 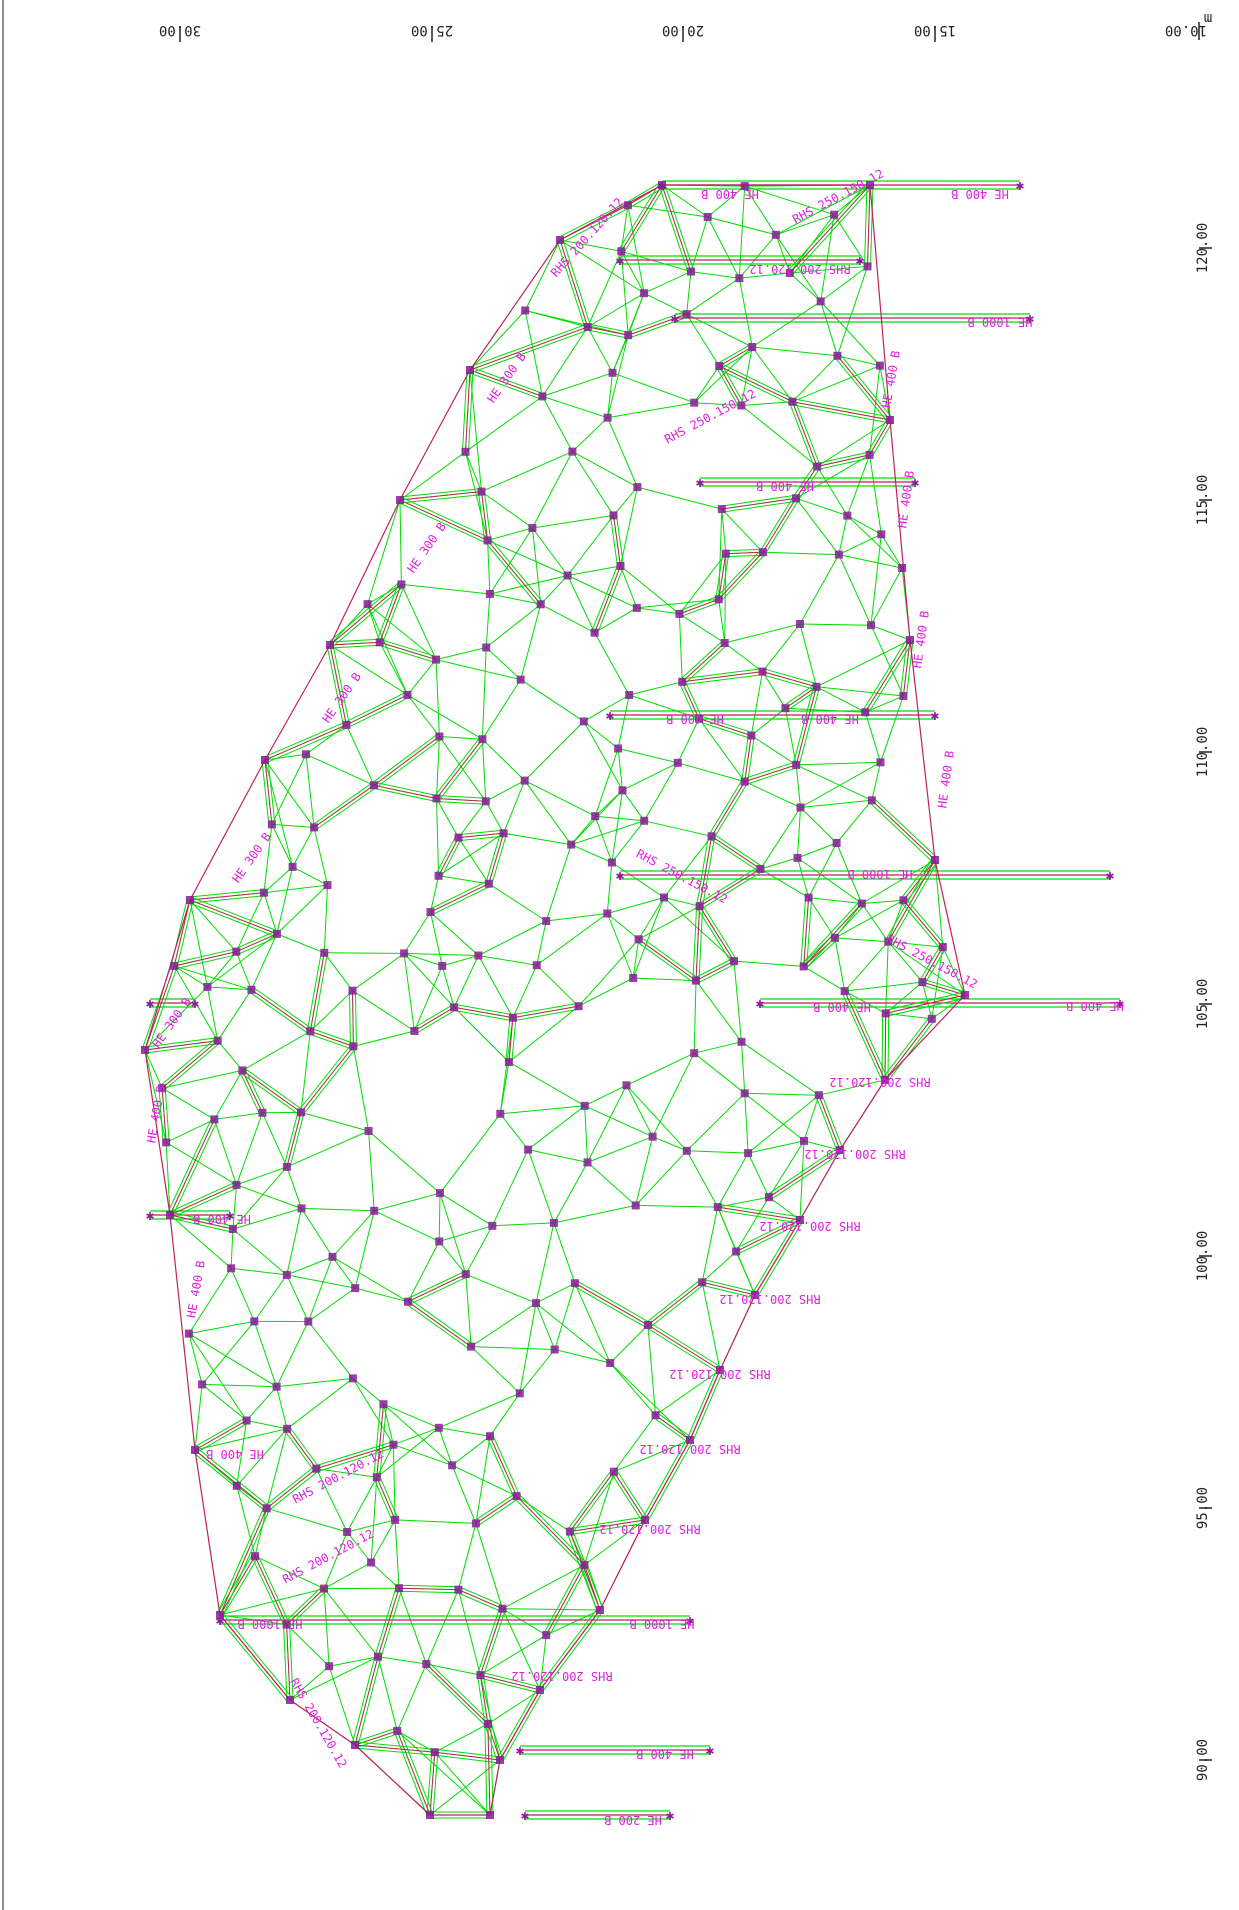 I want to click on member-label: RHS 200.120.12, so click(x=719, y=1374).